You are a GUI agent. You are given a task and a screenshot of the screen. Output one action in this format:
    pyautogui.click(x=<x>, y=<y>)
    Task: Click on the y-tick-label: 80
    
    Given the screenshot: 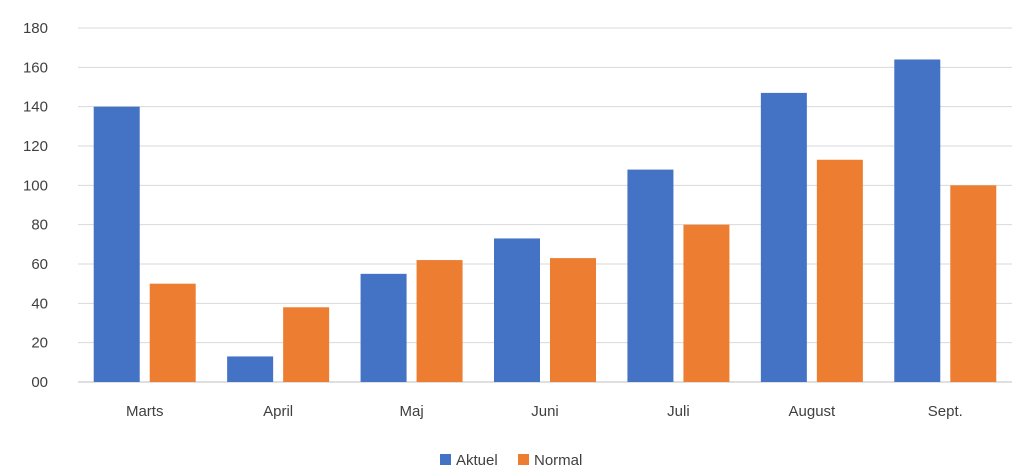 What is the action you would take?
    pyautogui.click(x=39, y=225)
    